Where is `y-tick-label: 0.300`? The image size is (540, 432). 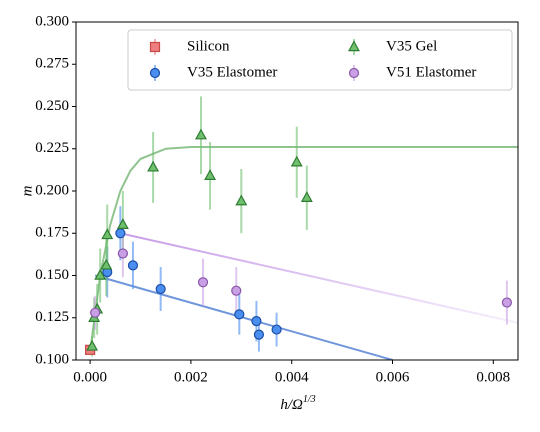 y-tick-label: 0.300 is located at coordinates (52, 21).